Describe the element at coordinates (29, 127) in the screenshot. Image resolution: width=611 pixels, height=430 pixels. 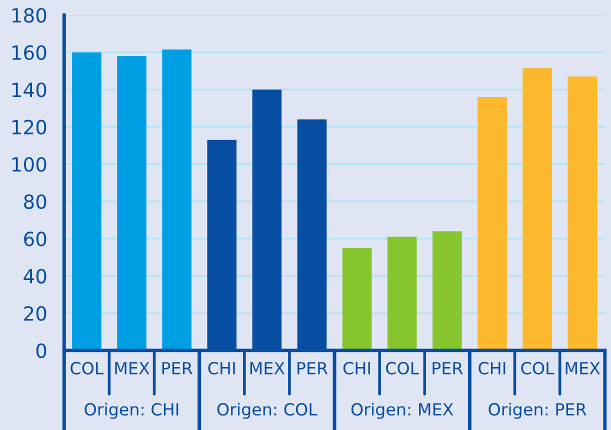
I see `y-tick-label: 120` at that location.